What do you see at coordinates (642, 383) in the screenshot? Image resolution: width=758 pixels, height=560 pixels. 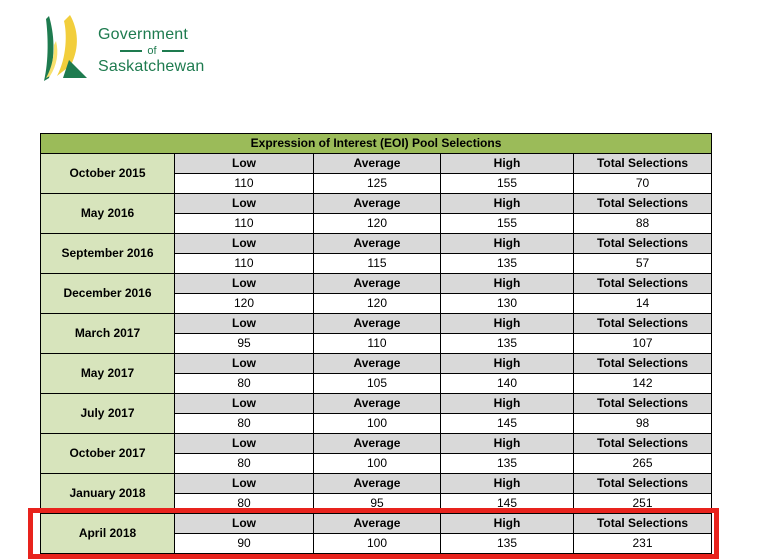 I see `value-total-selections: 142` at bounding box center [642, 383].